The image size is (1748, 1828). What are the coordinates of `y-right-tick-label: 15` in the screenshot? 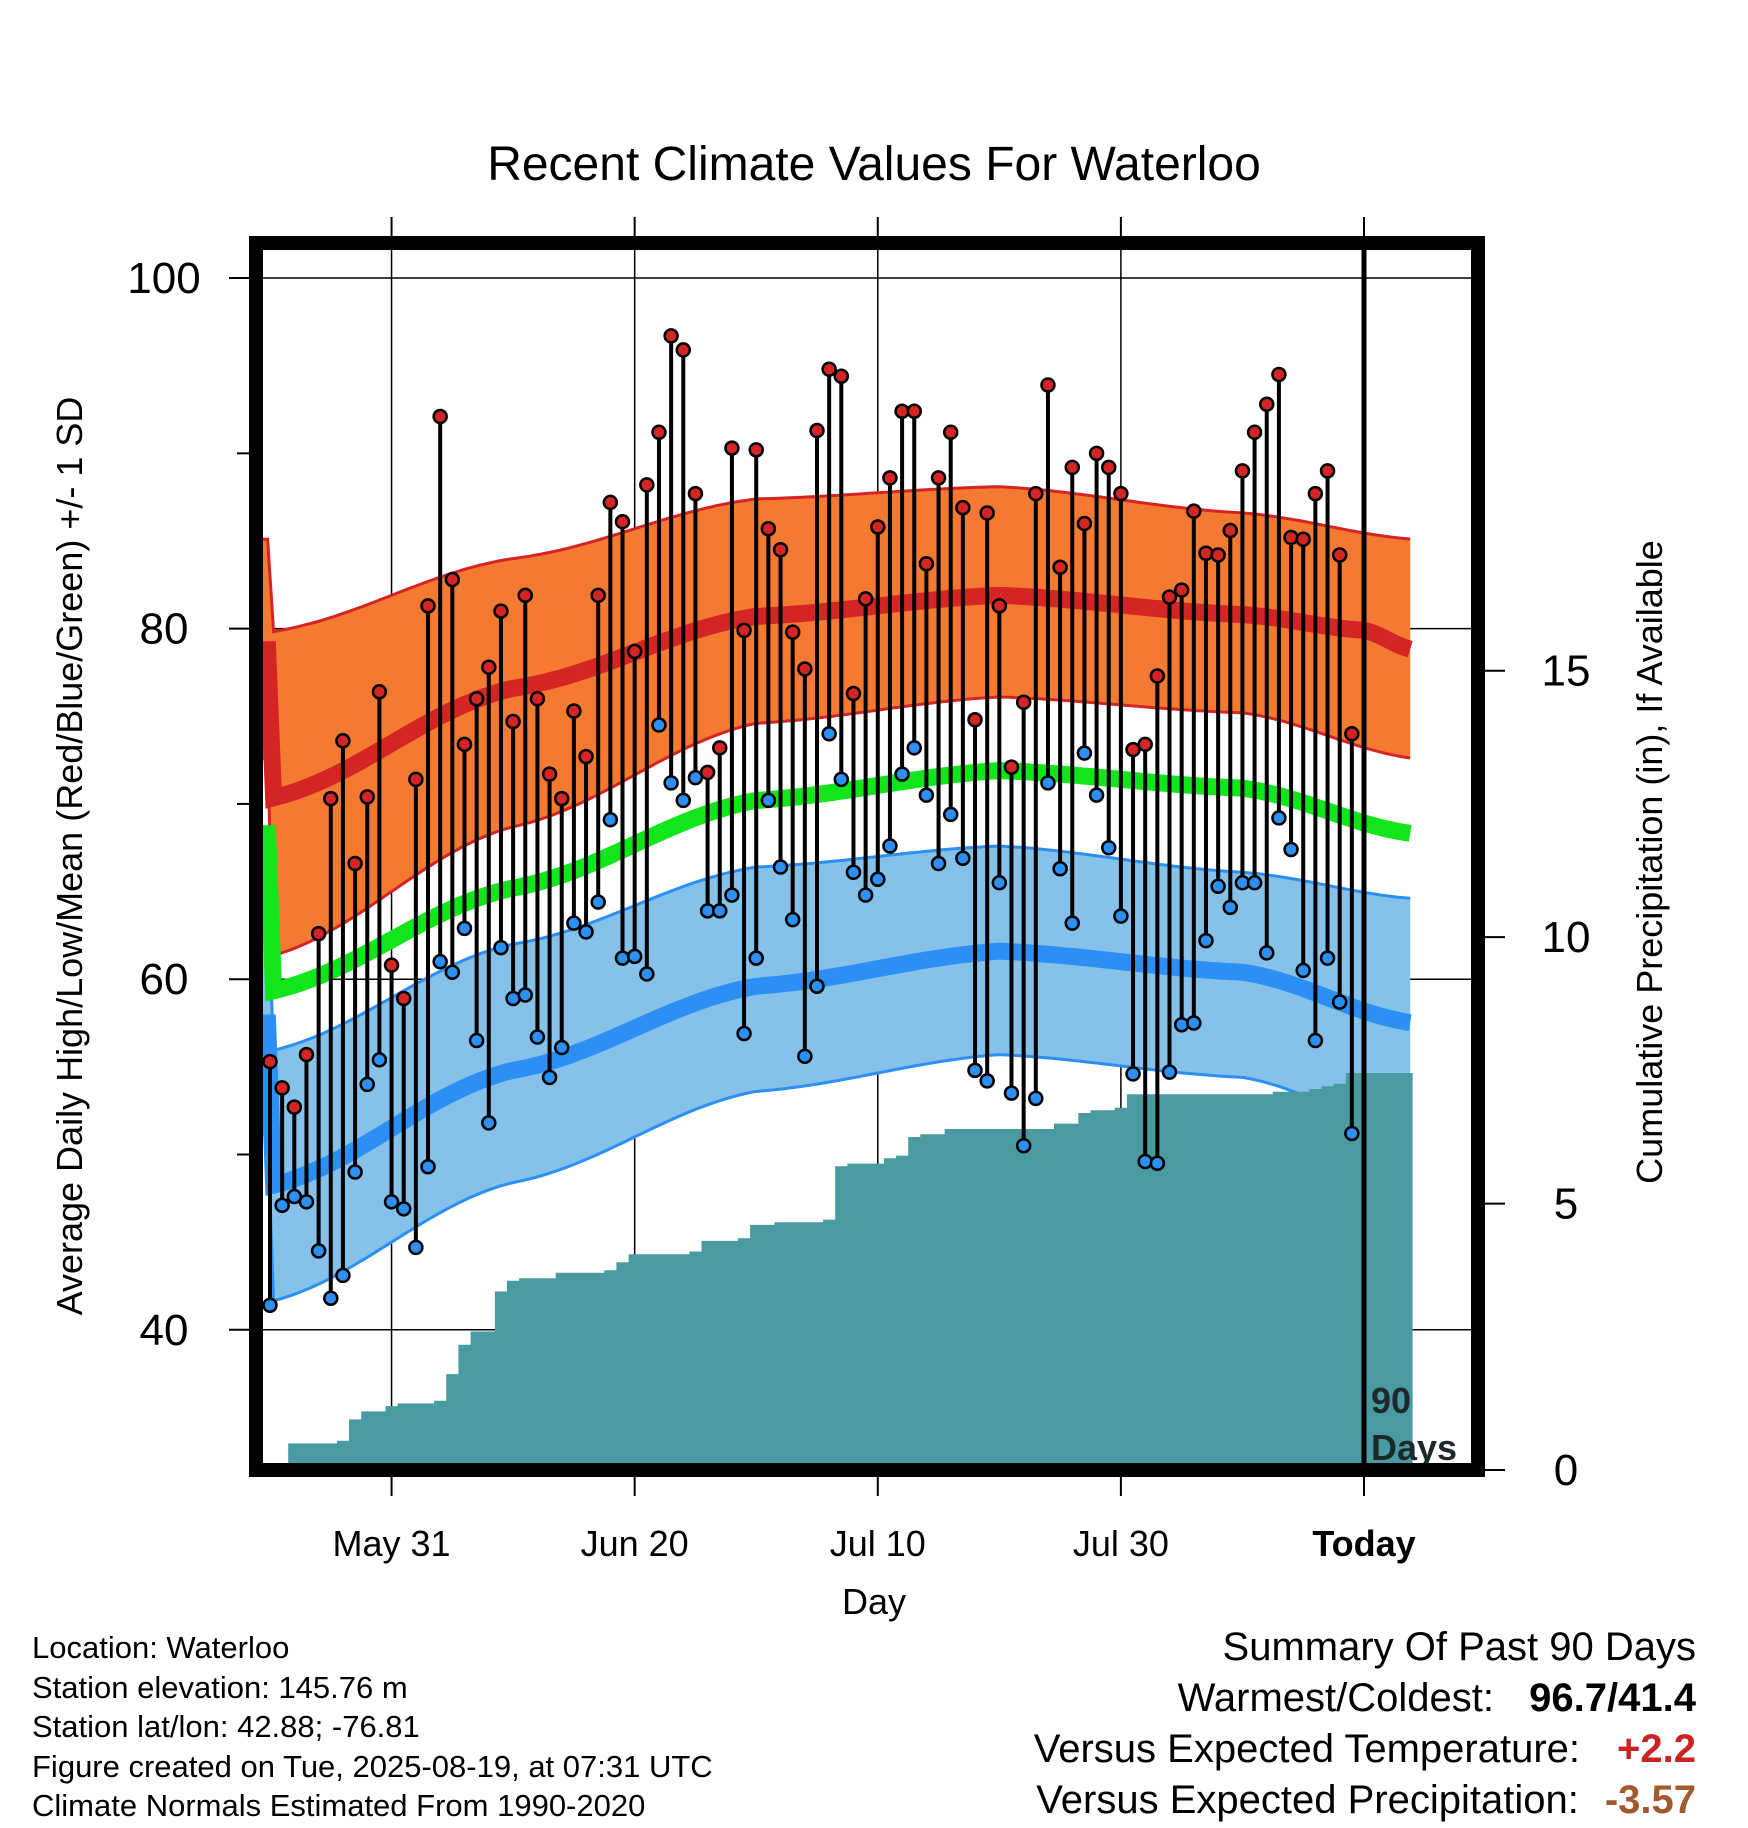 It's located at (1566, 671).